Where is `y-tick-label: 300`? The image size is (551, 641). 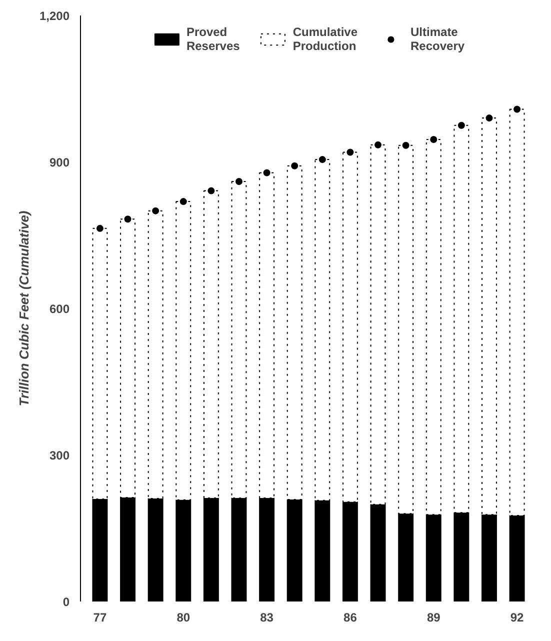
y-tick-label: 300 is located at coordinates (59, 455).